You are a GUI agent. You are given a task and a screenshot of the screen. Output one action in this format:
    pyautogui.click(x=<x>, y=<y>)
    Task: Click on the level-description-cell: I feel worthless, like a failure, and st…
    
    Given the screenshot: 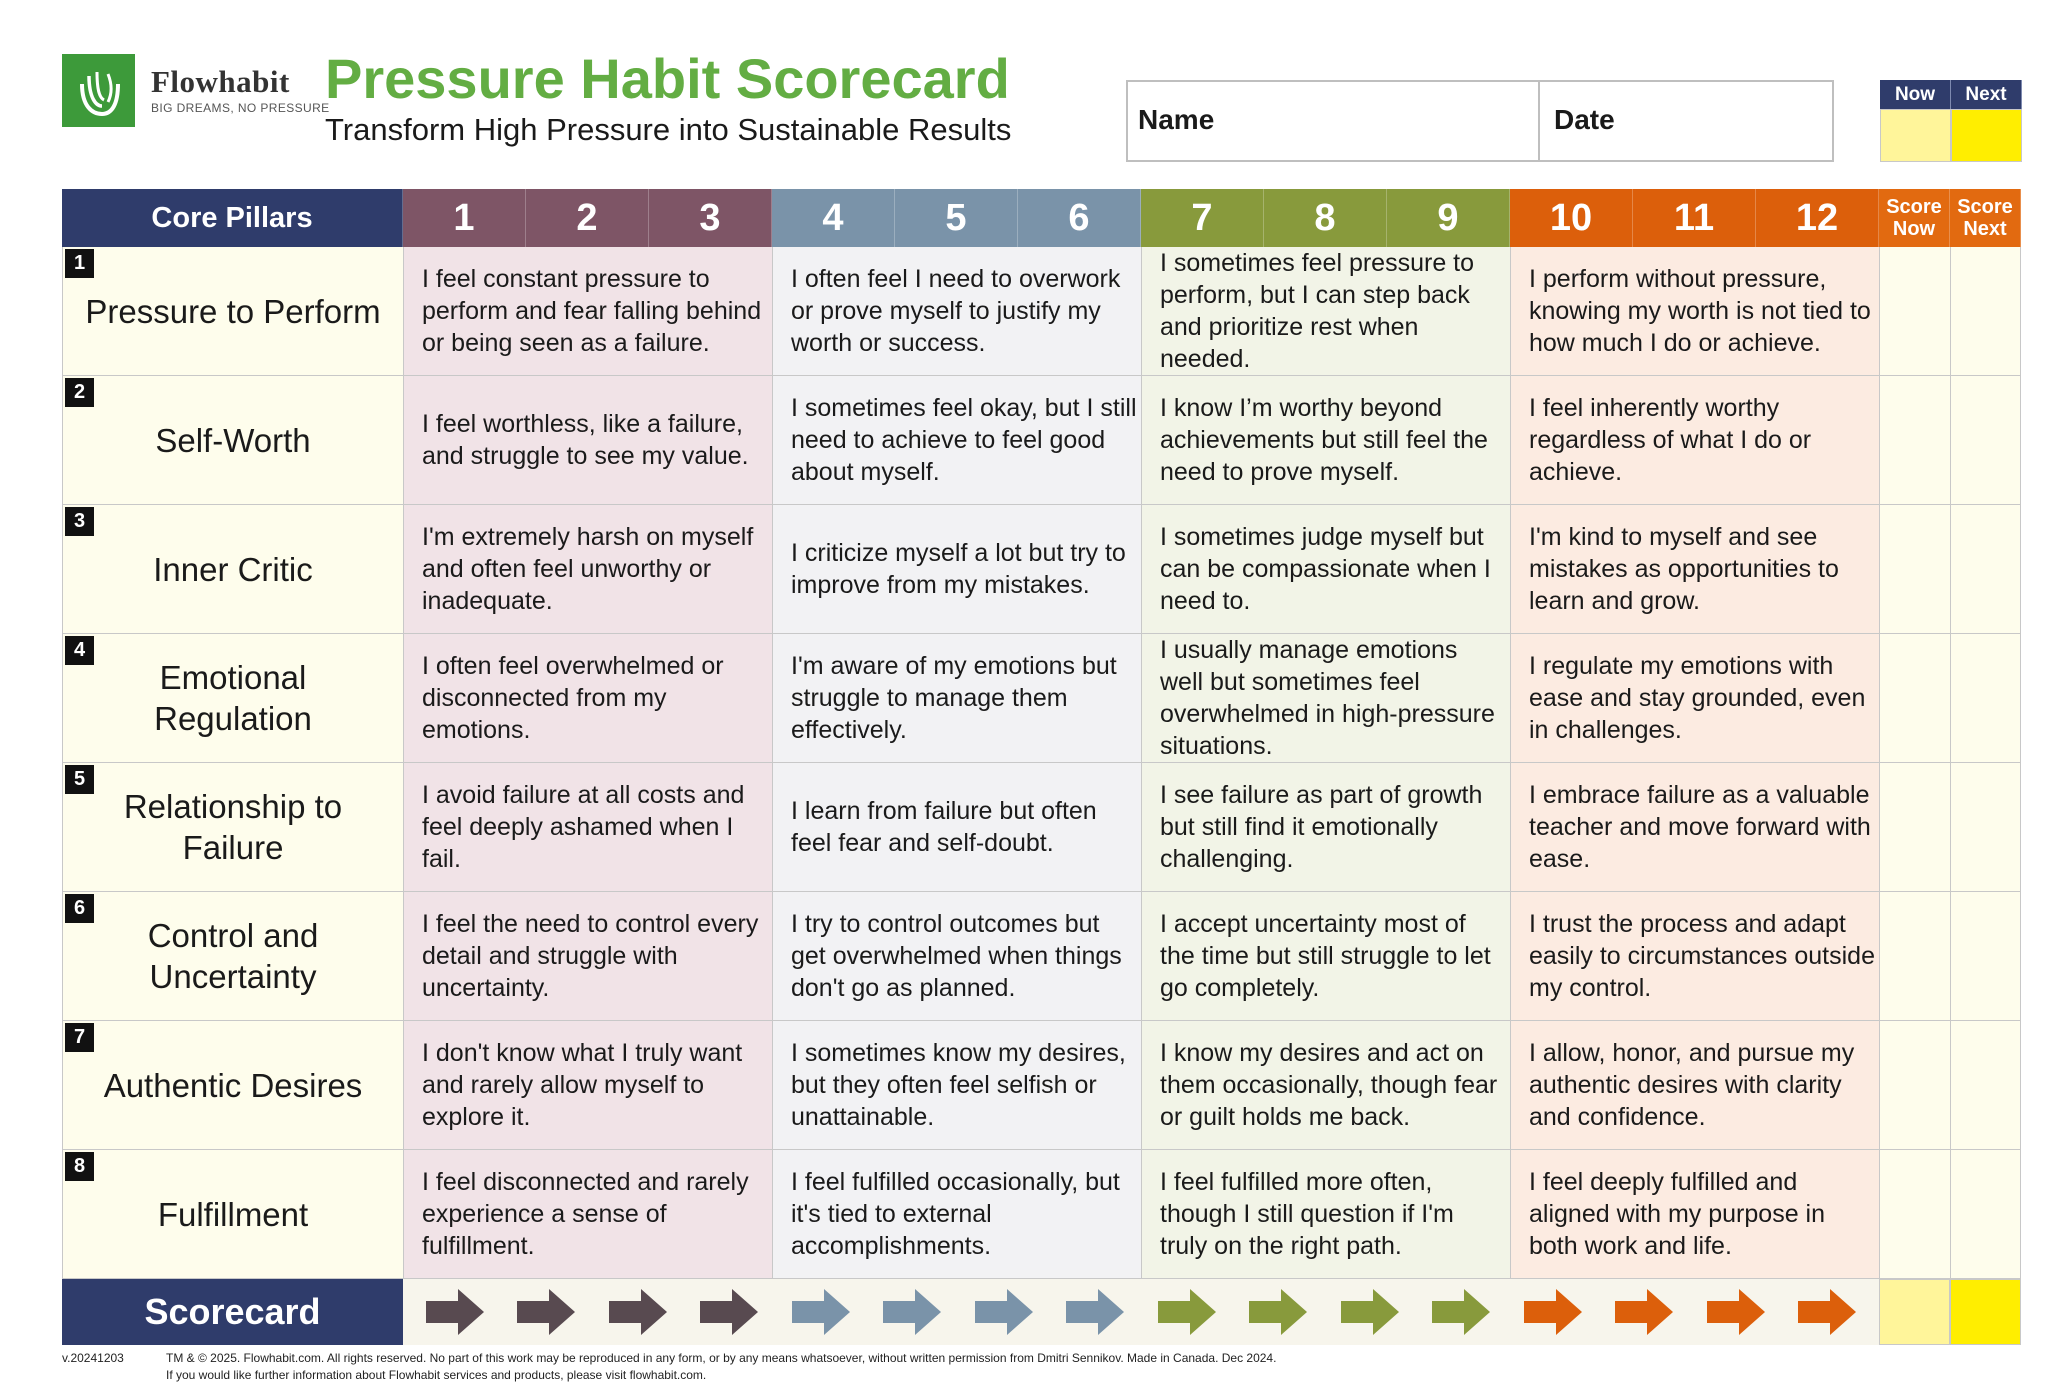 What is the action you would take?
    pyautogui.click(x=587, y=440)
    